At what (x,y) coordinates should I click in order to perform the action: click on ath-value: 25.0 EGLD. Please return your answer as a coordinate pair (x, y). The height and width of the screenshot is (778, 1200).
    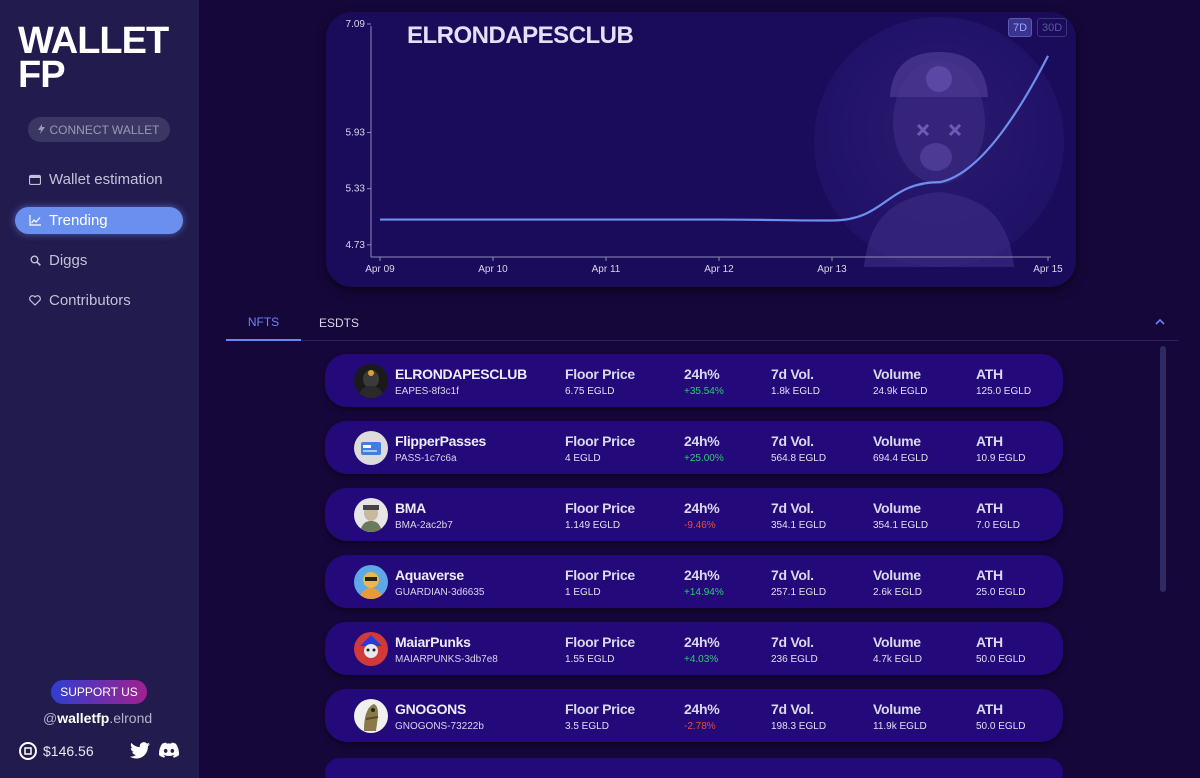
    Looking at the image, I should click on (1001, 592).